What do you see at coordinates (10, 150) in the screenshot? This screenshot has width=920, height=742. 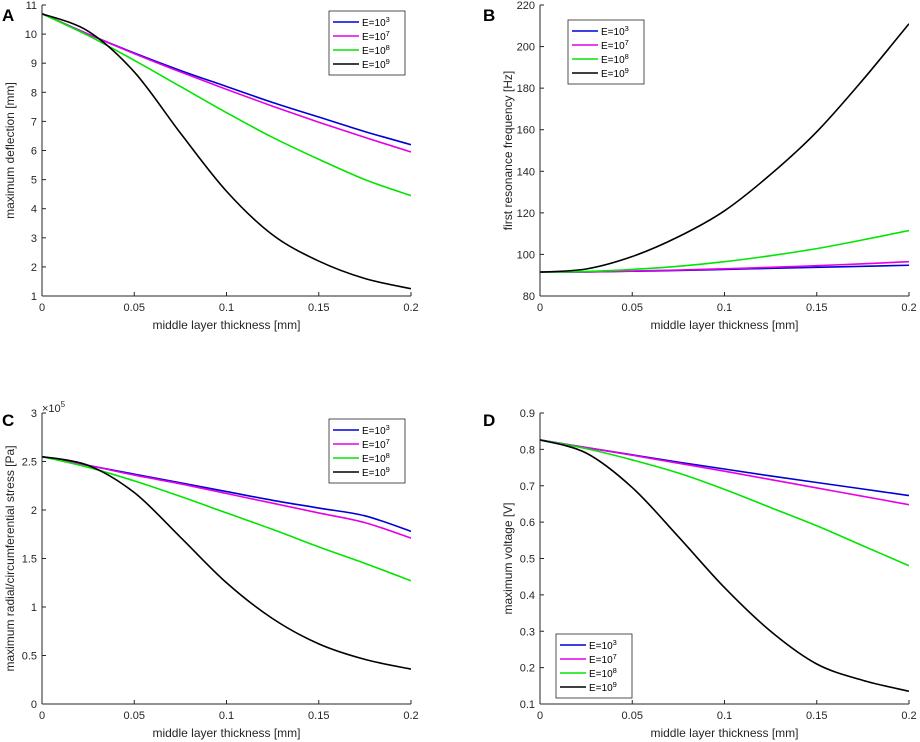 I see `y-axis-label: maximum deflection [mm]` at bounding box center [10, 150].